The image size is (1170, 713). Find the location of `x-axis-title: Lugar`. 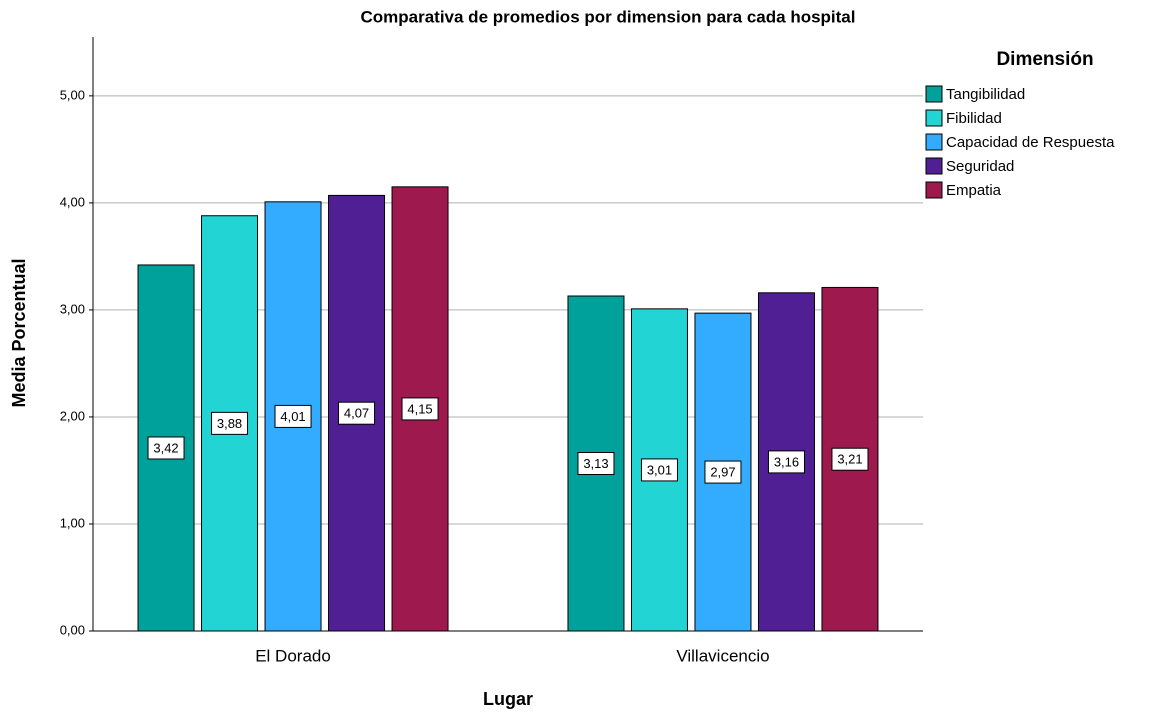

x-axis-title: Lugar is located at coordinates (508, 699).